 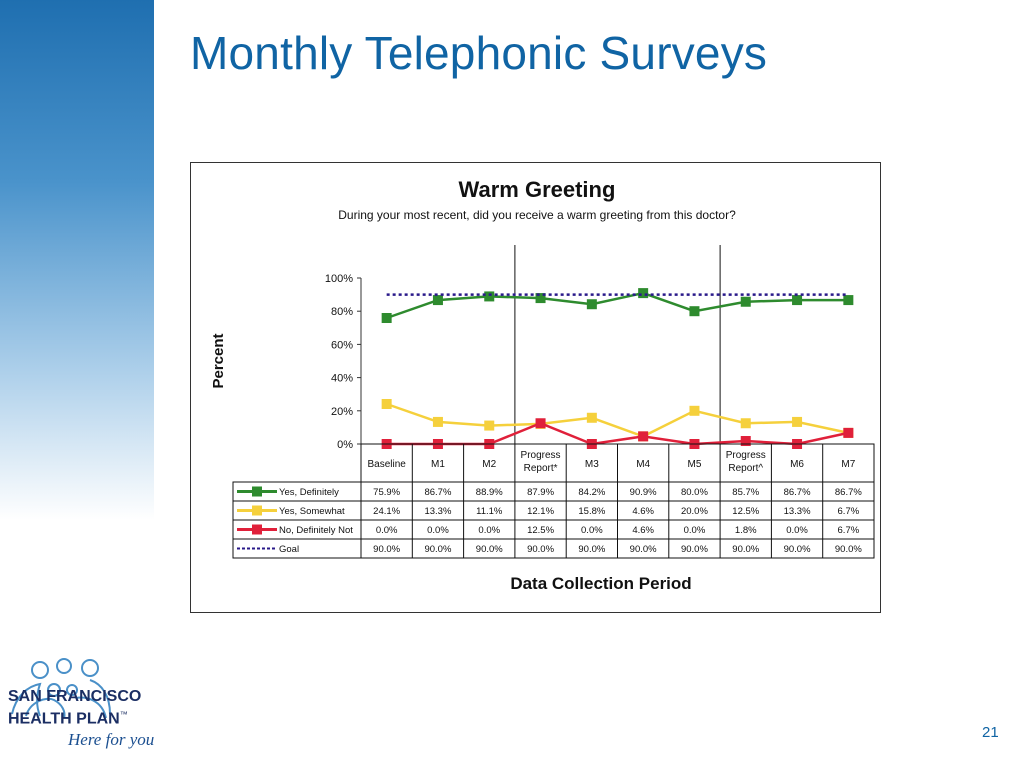 I want to click on legend-label: Yes, Definitely, so click(x=309, y=492).